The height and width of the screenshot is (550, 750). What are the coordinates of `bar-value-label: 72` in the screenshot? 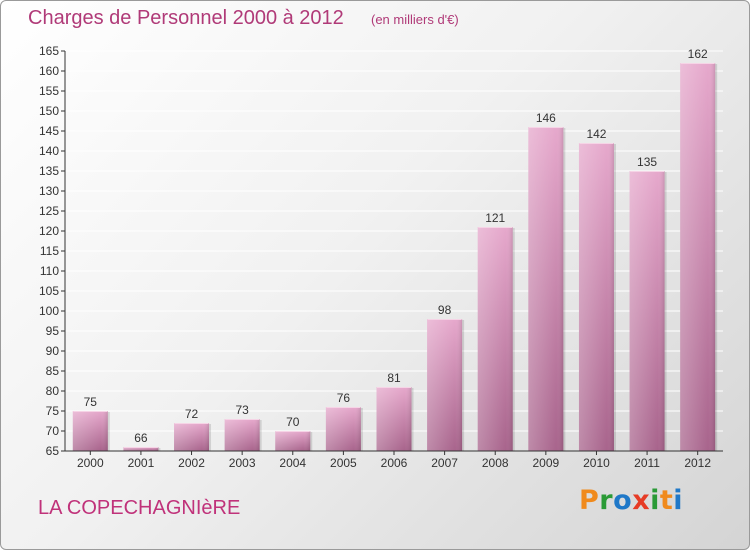 It's located at (192, 414).